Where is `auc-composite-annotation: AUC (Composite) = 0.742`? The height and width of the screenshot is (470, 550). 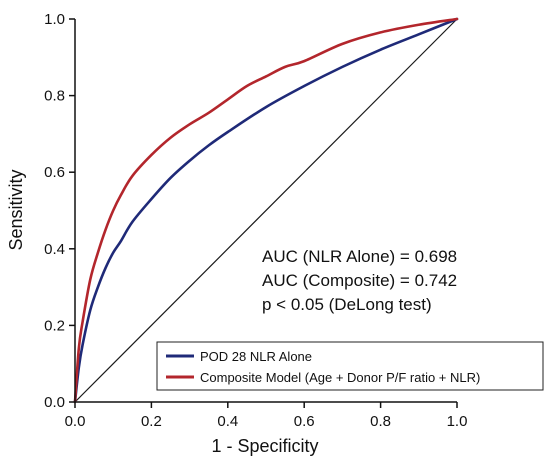
auc-composite-annotation: AUC (Composite) = 0.742 is located at coordinates (359, 280).